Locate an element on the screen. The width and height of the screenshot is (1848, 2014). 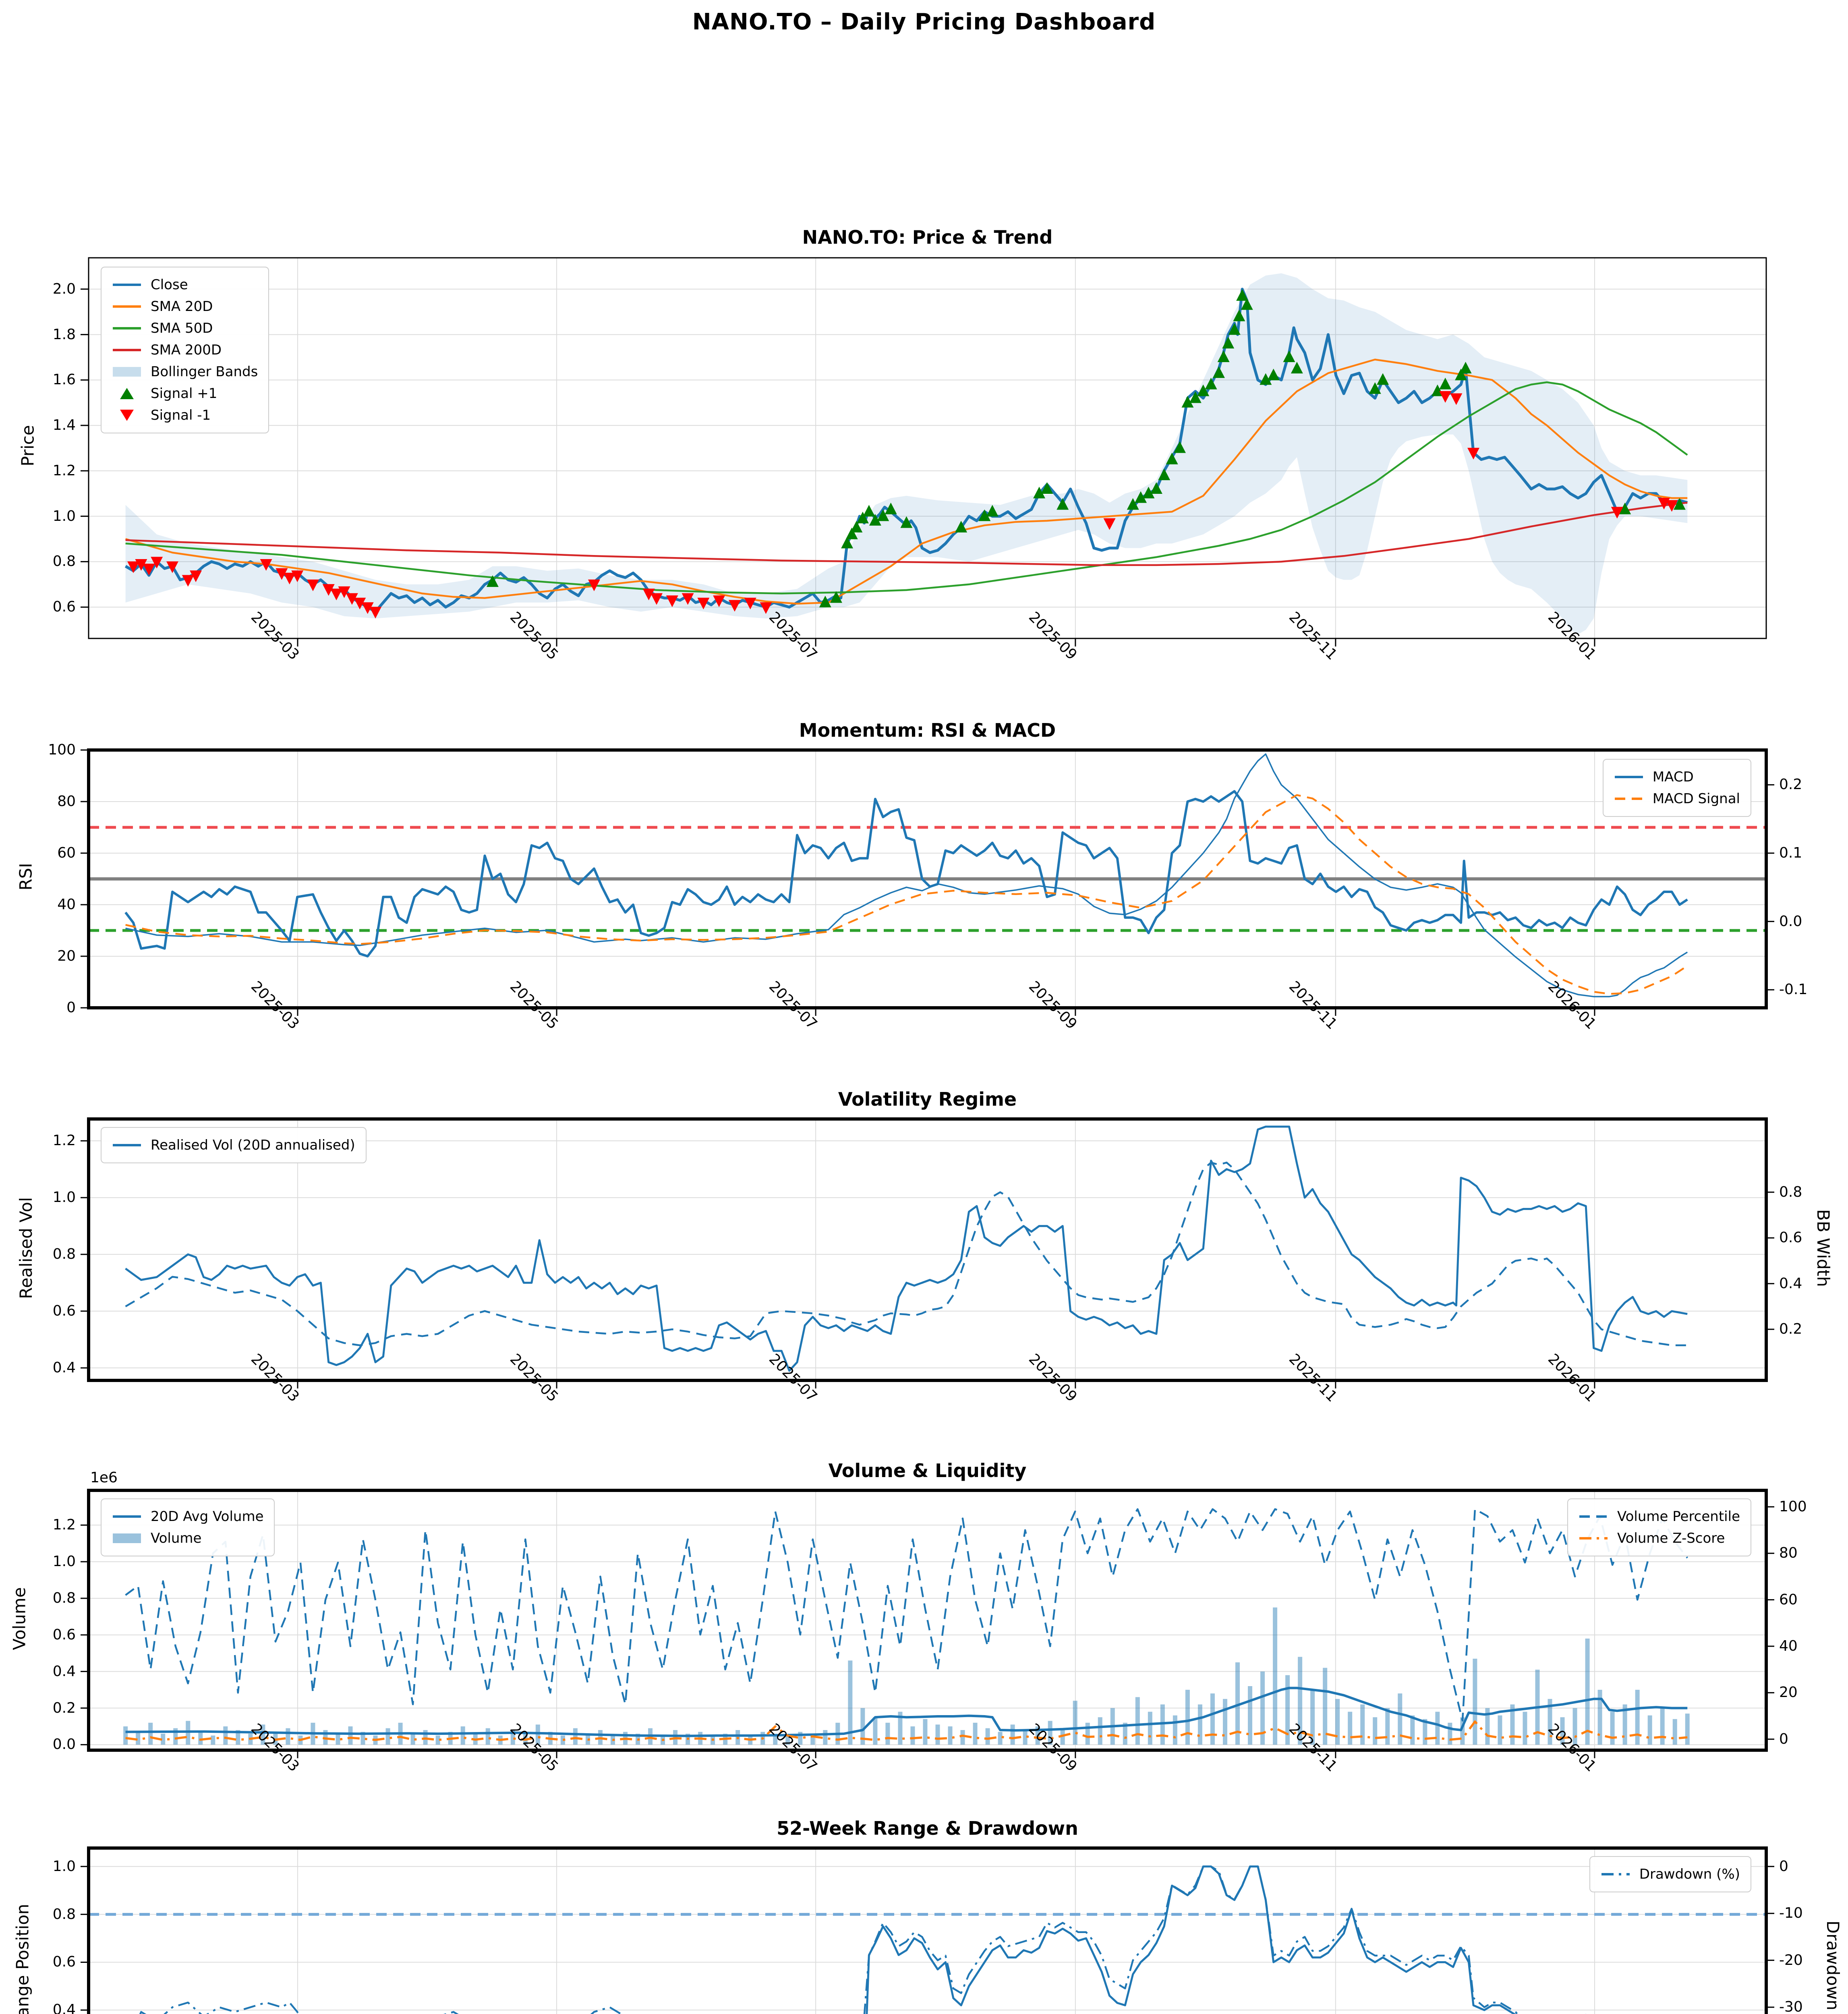
legend-item: Volume Percentile is located at coordinates (1660, 1516).